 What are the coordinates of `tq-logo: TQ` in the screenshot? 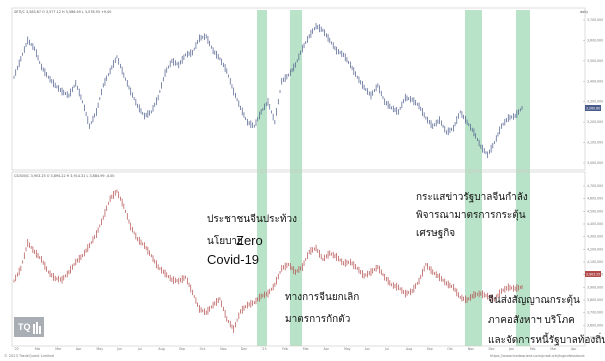 It's located at (29, 327).